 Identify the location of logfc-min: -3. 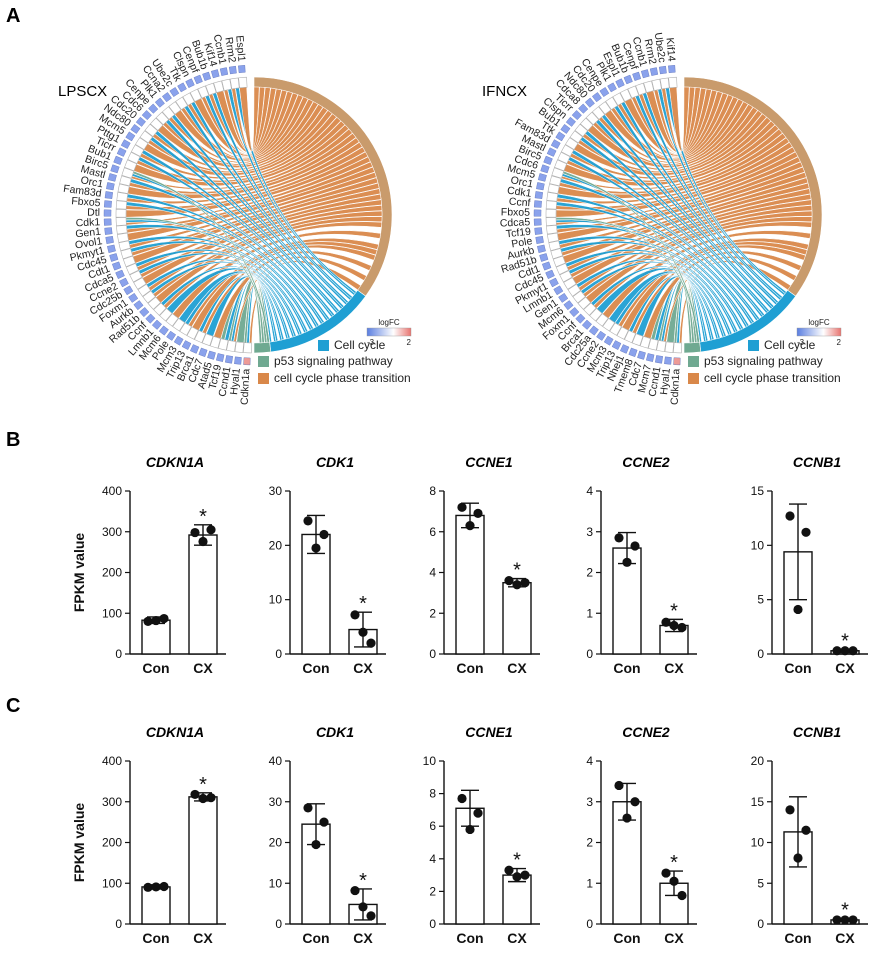
(371, 342).